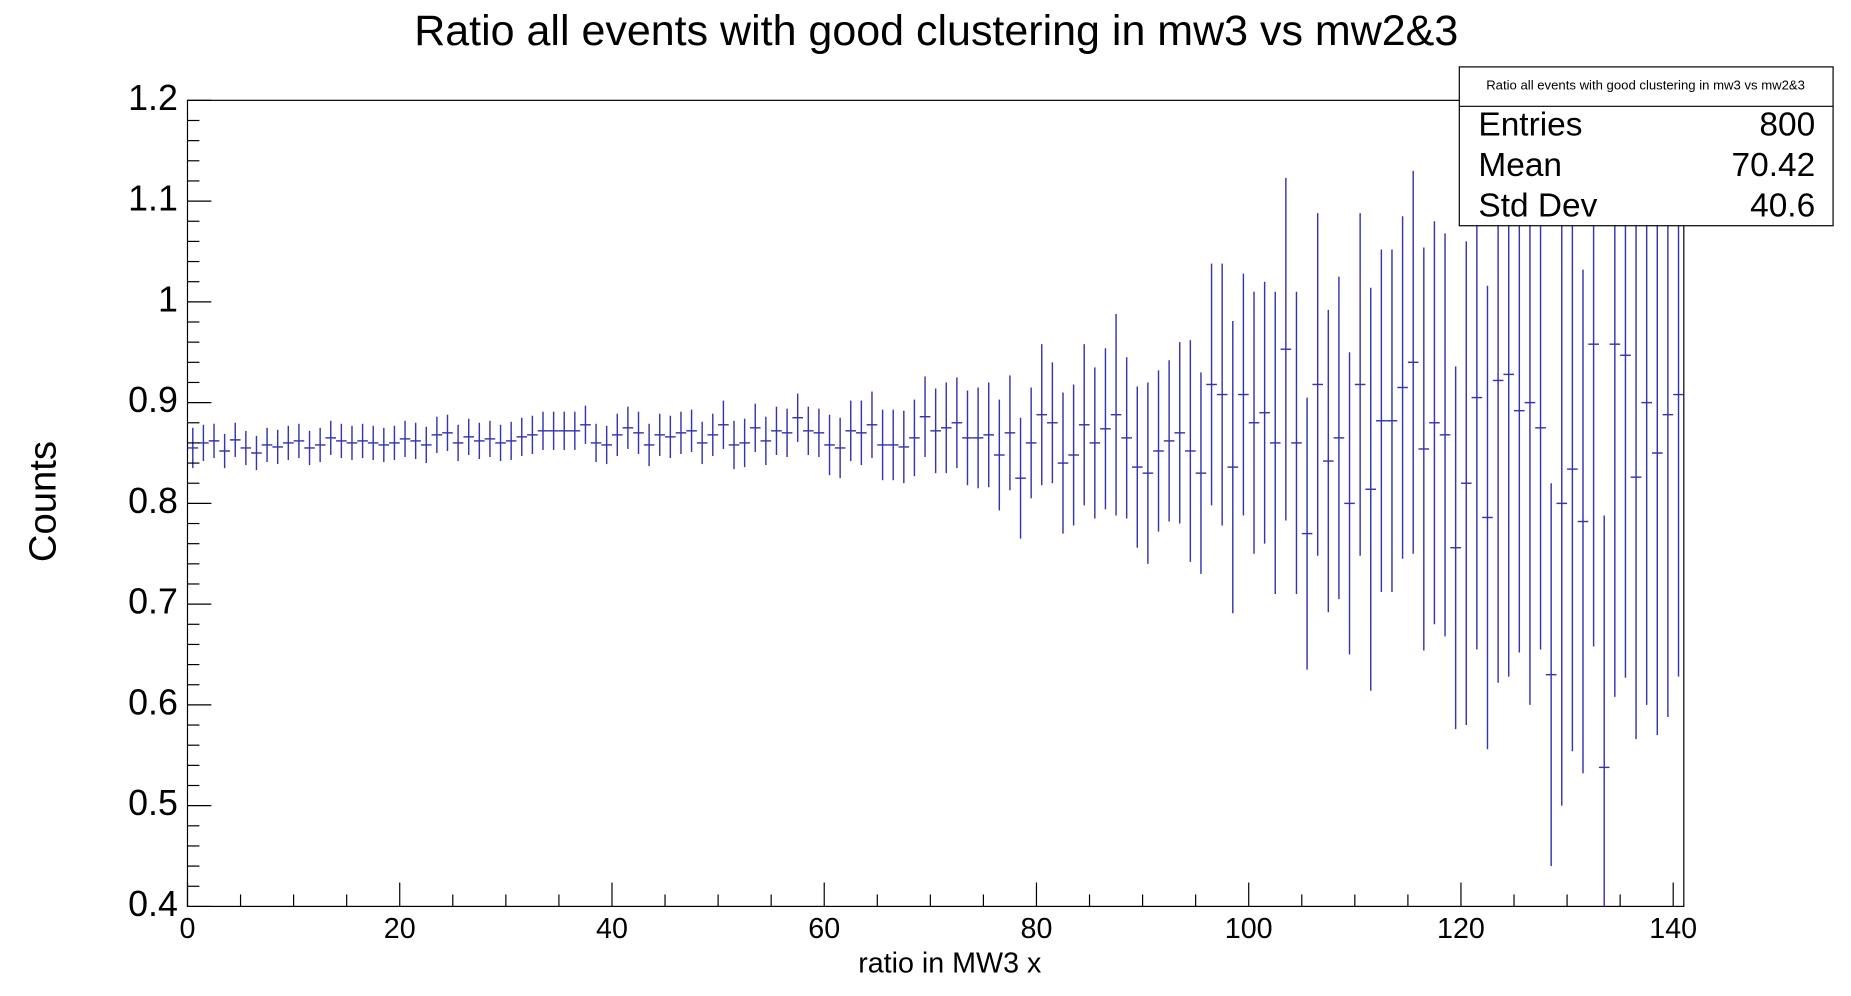 The image size is (1851, 996). What do you see at coordinates (400, 929) in the screenshot?
I see `x-tick-label: 20` at bounding box center [400, 929].